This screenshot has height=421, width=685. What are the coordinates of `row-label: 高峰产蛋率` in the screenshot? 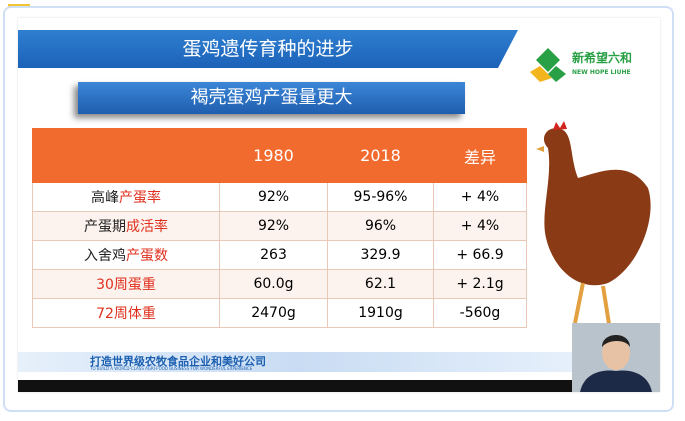 It's located at (126, 197).